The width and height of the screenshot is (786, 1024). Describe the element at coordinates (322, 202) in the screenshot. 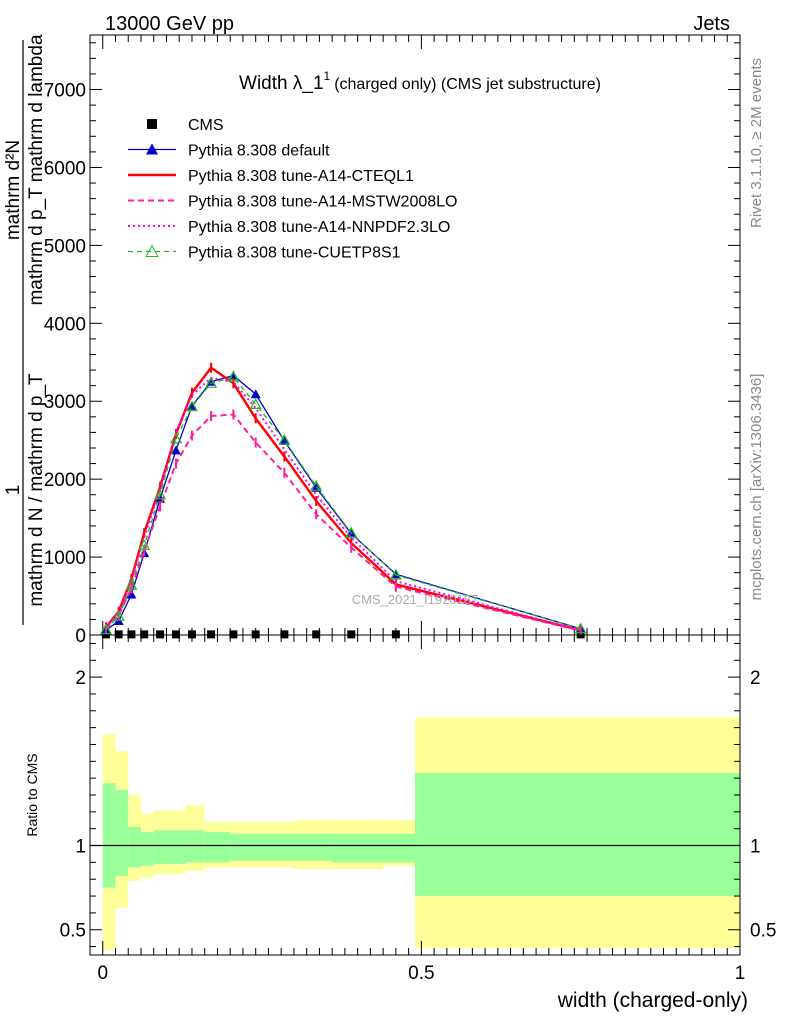

I see `legend-label-3: Pythia 8.308 tune-A14-MSTW2008LO` at that location.